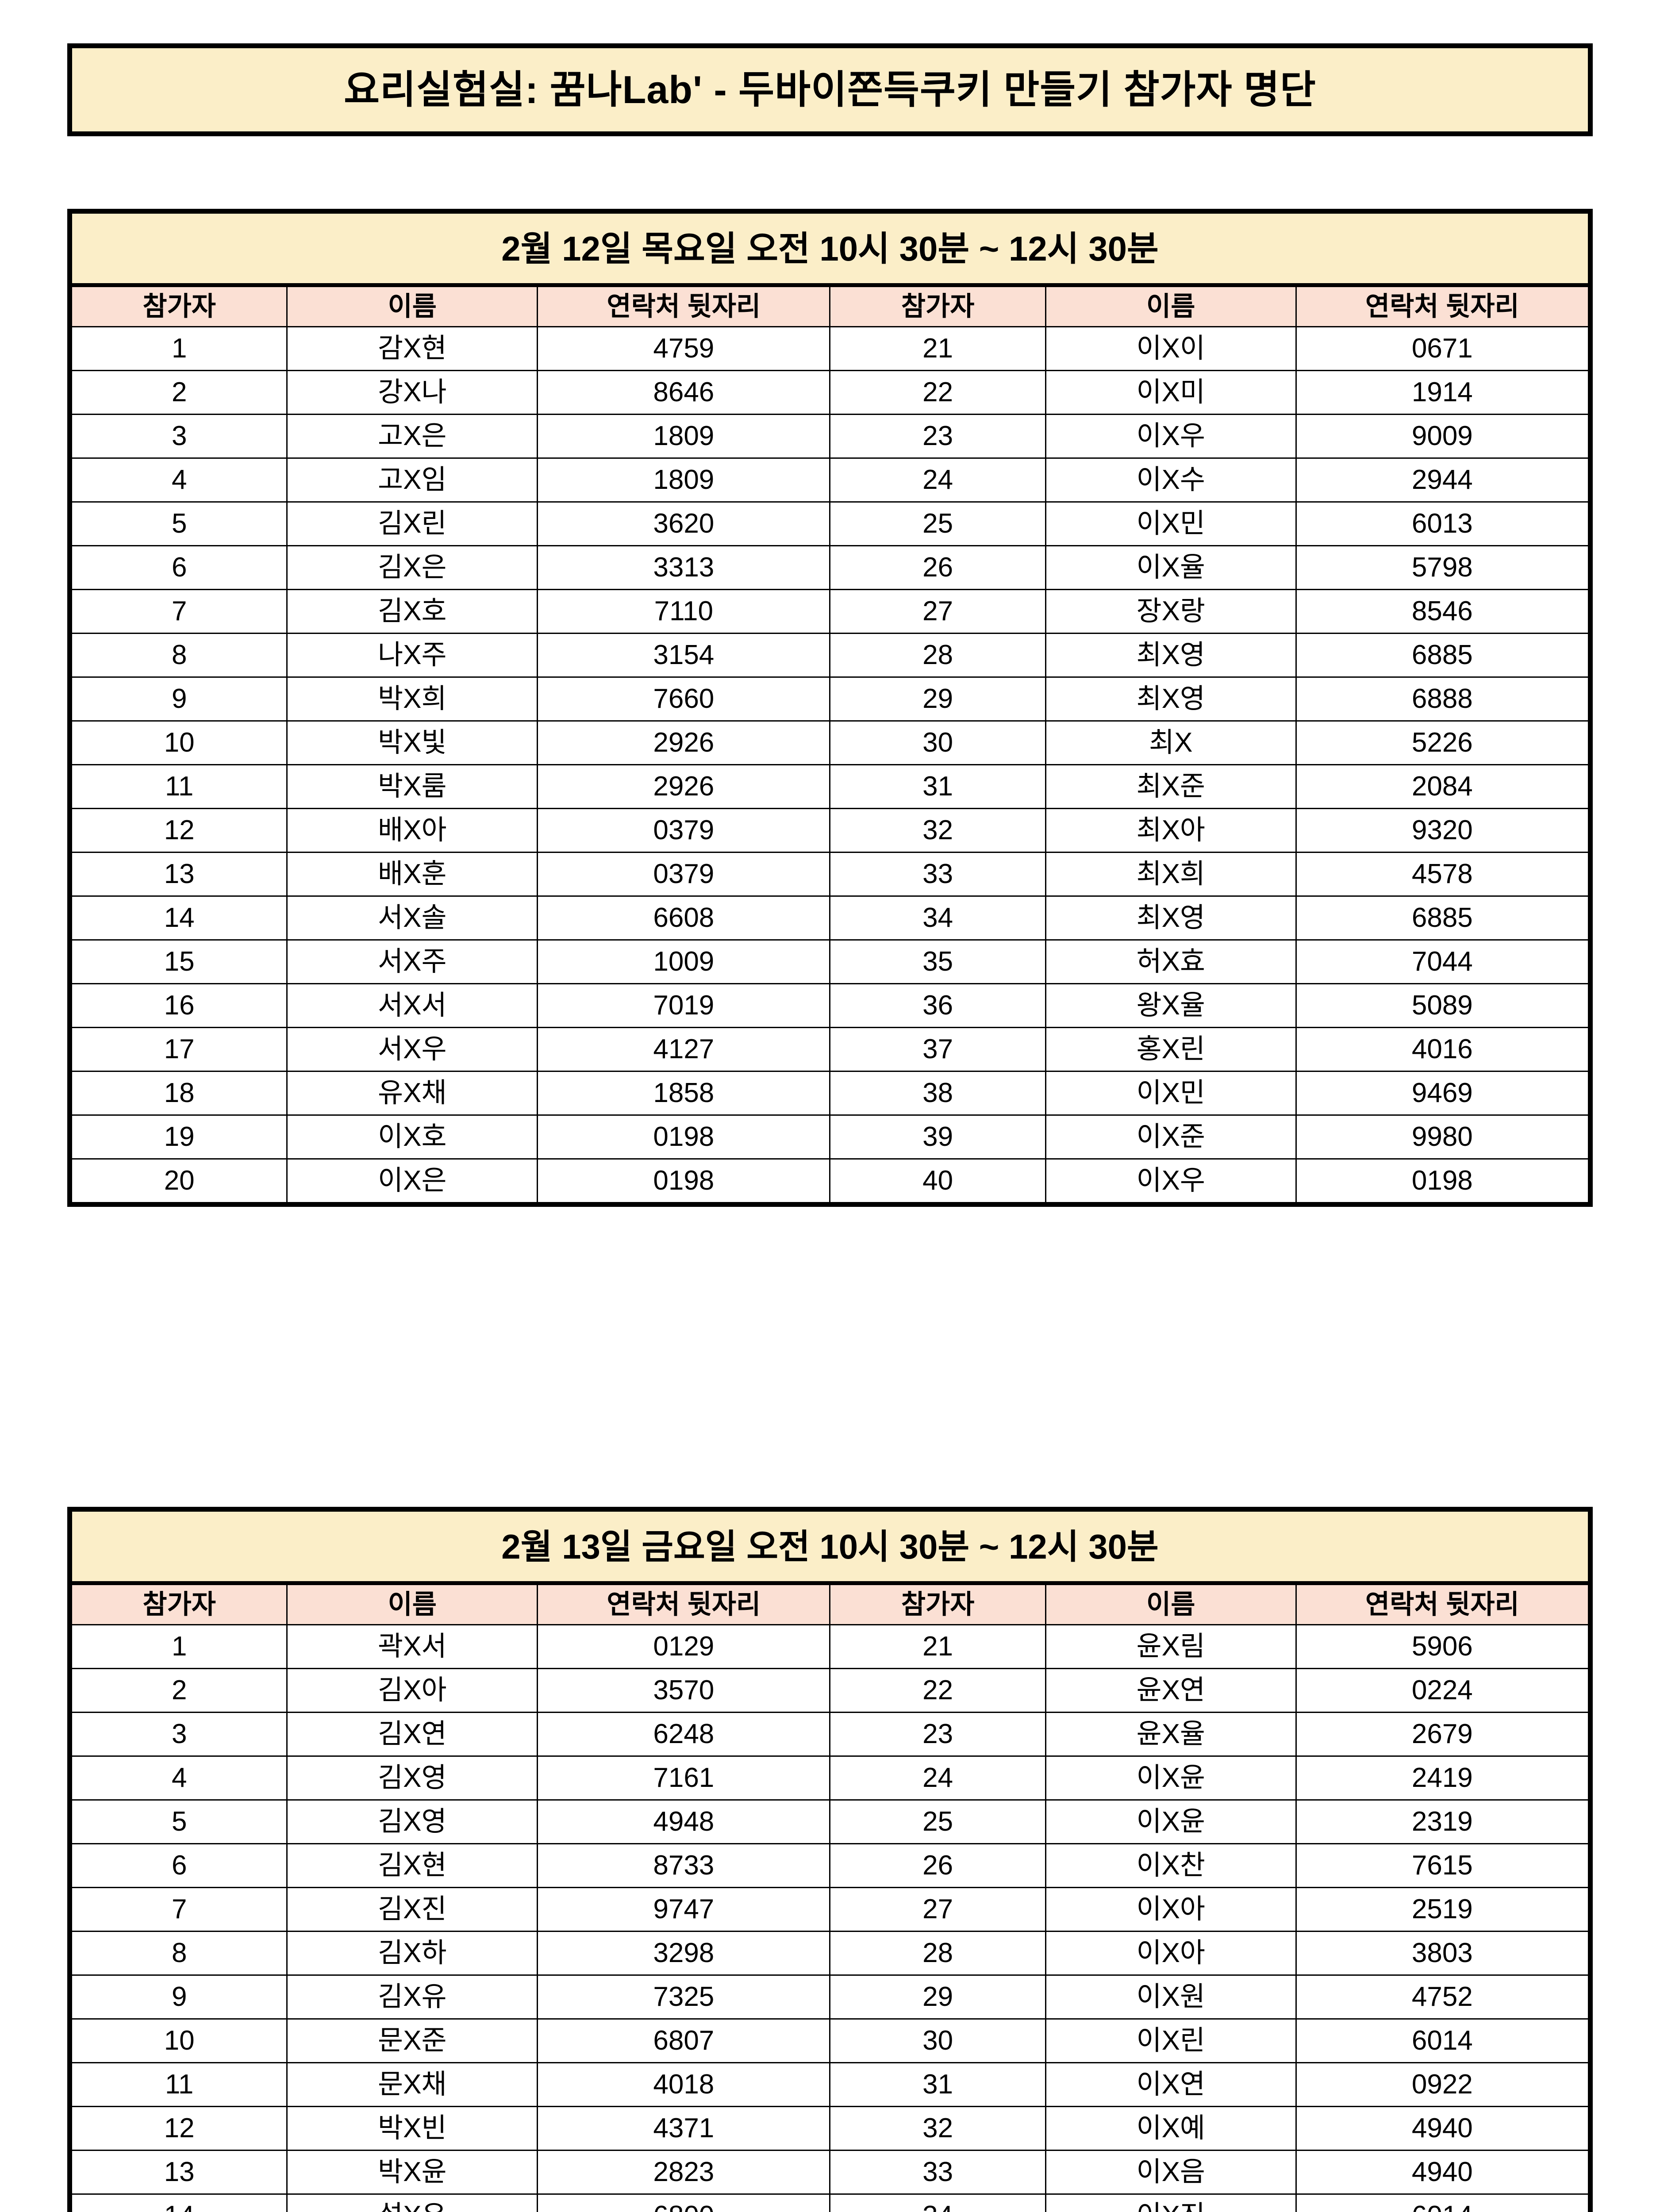 This screenshot has height=2212, width=1660. Describe the element at coordinates (937, 2202) in the screenshot. I see `cell-participant-right: 34` at that location.